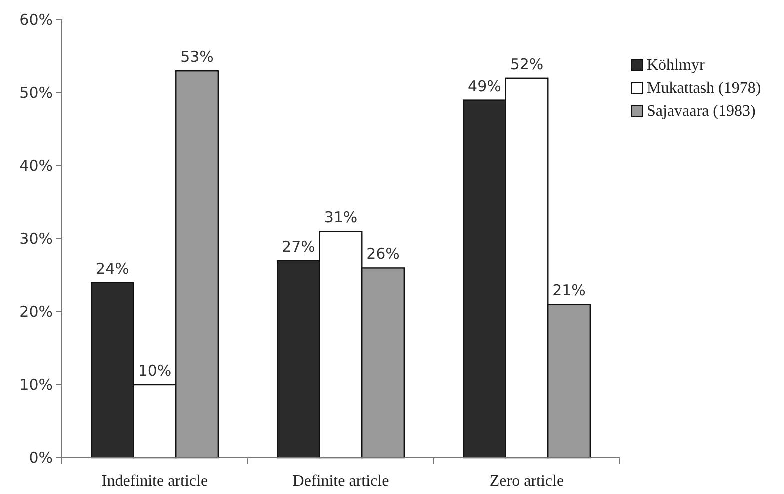  I want to click on x-tick-label: Zero article, so click(527, 481).